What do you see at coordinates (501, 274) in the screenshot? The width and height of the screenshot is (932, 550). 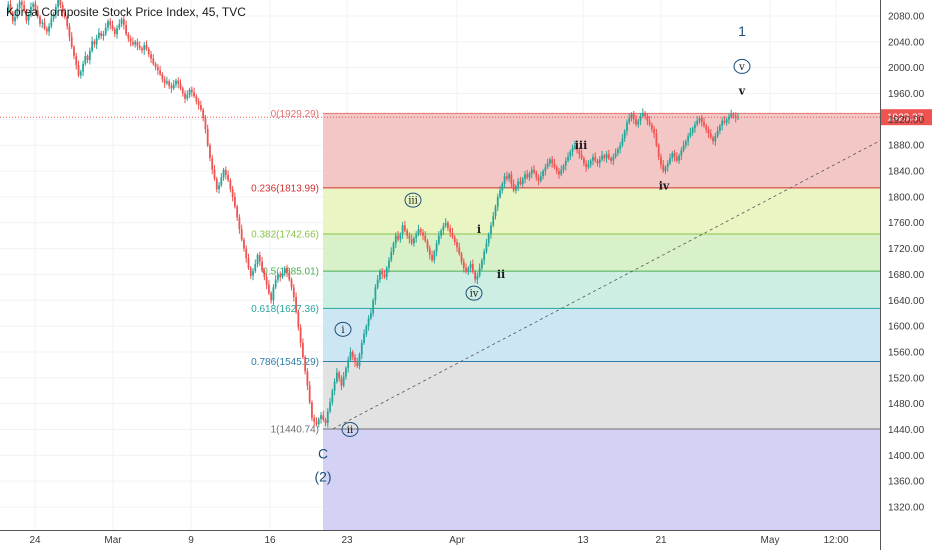 I see `wave-label-plain: ii` at bounding box center [501, 274].